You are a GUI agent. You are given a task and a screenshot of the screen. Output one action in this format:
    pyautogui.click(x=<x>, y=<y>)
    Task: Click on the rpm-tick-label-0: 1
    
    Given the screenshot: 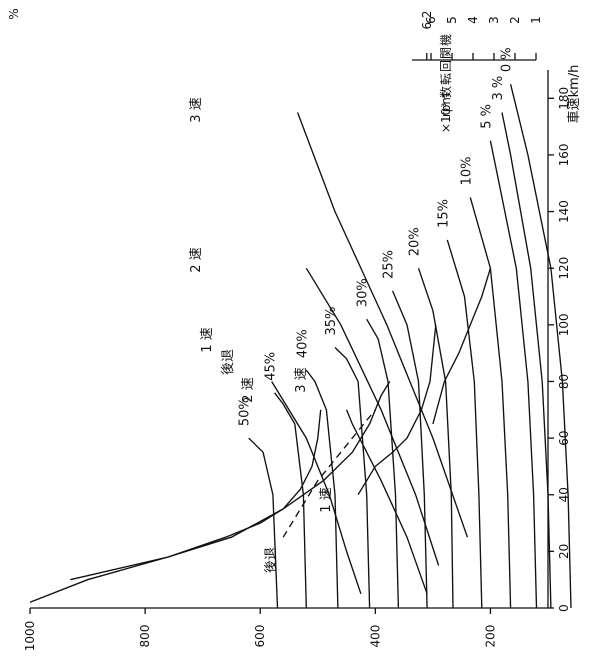 What is the action you would take?
    pyautogui.click(x=536, y=20)
    